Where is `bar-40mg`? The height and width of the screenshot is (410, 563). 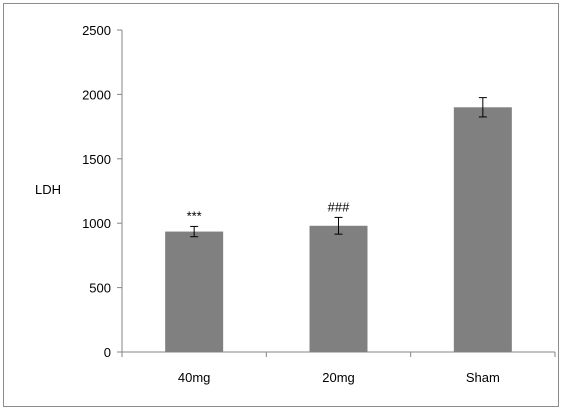
bar-40mg is located at coordinates (194, 291).